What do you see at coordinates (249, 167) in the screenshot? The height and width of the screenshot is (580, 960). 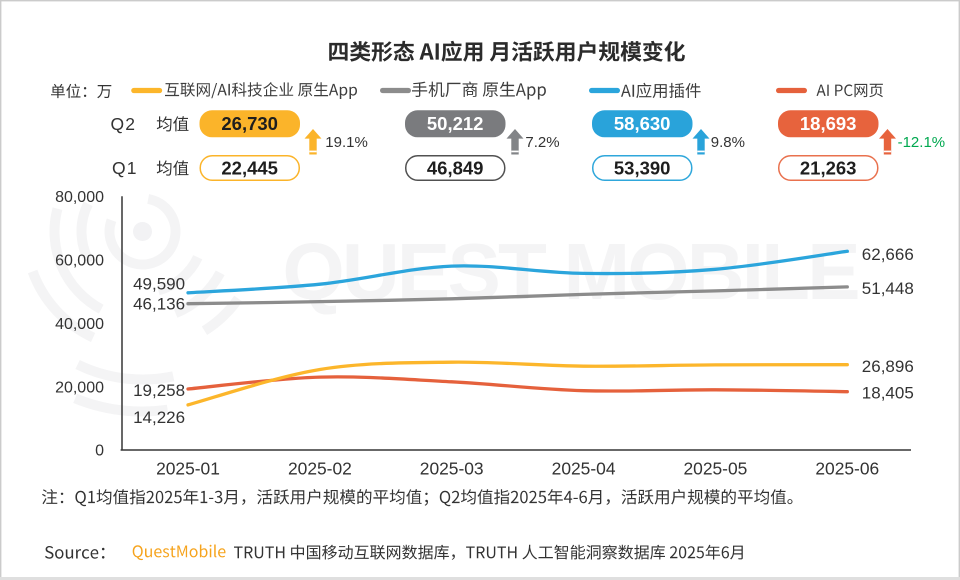 I see `svg-text: 22,445` at bounding box center [249, 167].